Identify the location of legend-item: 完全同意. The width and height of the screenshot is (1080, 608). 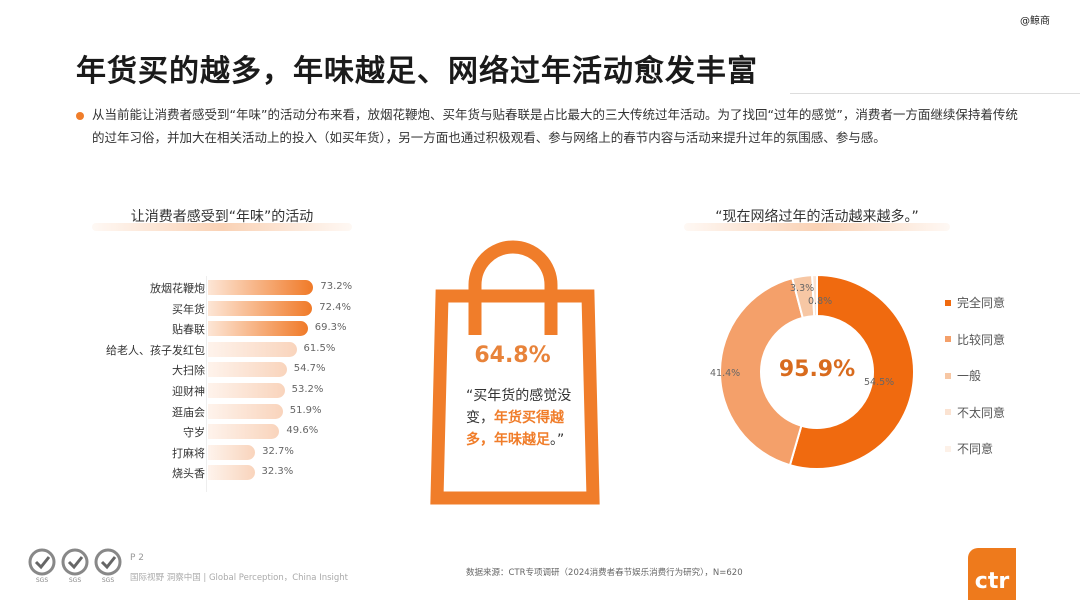
(975, 302).